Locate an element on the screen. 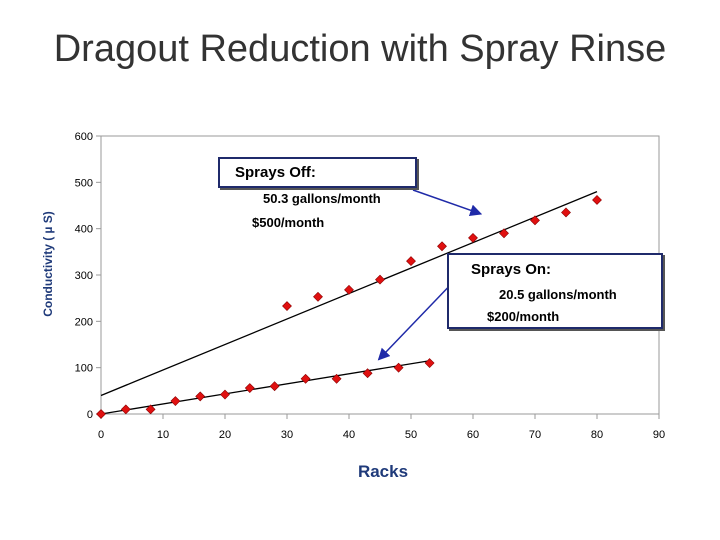 The image size is (720, 540). callout-sprays-off-cost: $500/month is located at coordinates (288, 222).